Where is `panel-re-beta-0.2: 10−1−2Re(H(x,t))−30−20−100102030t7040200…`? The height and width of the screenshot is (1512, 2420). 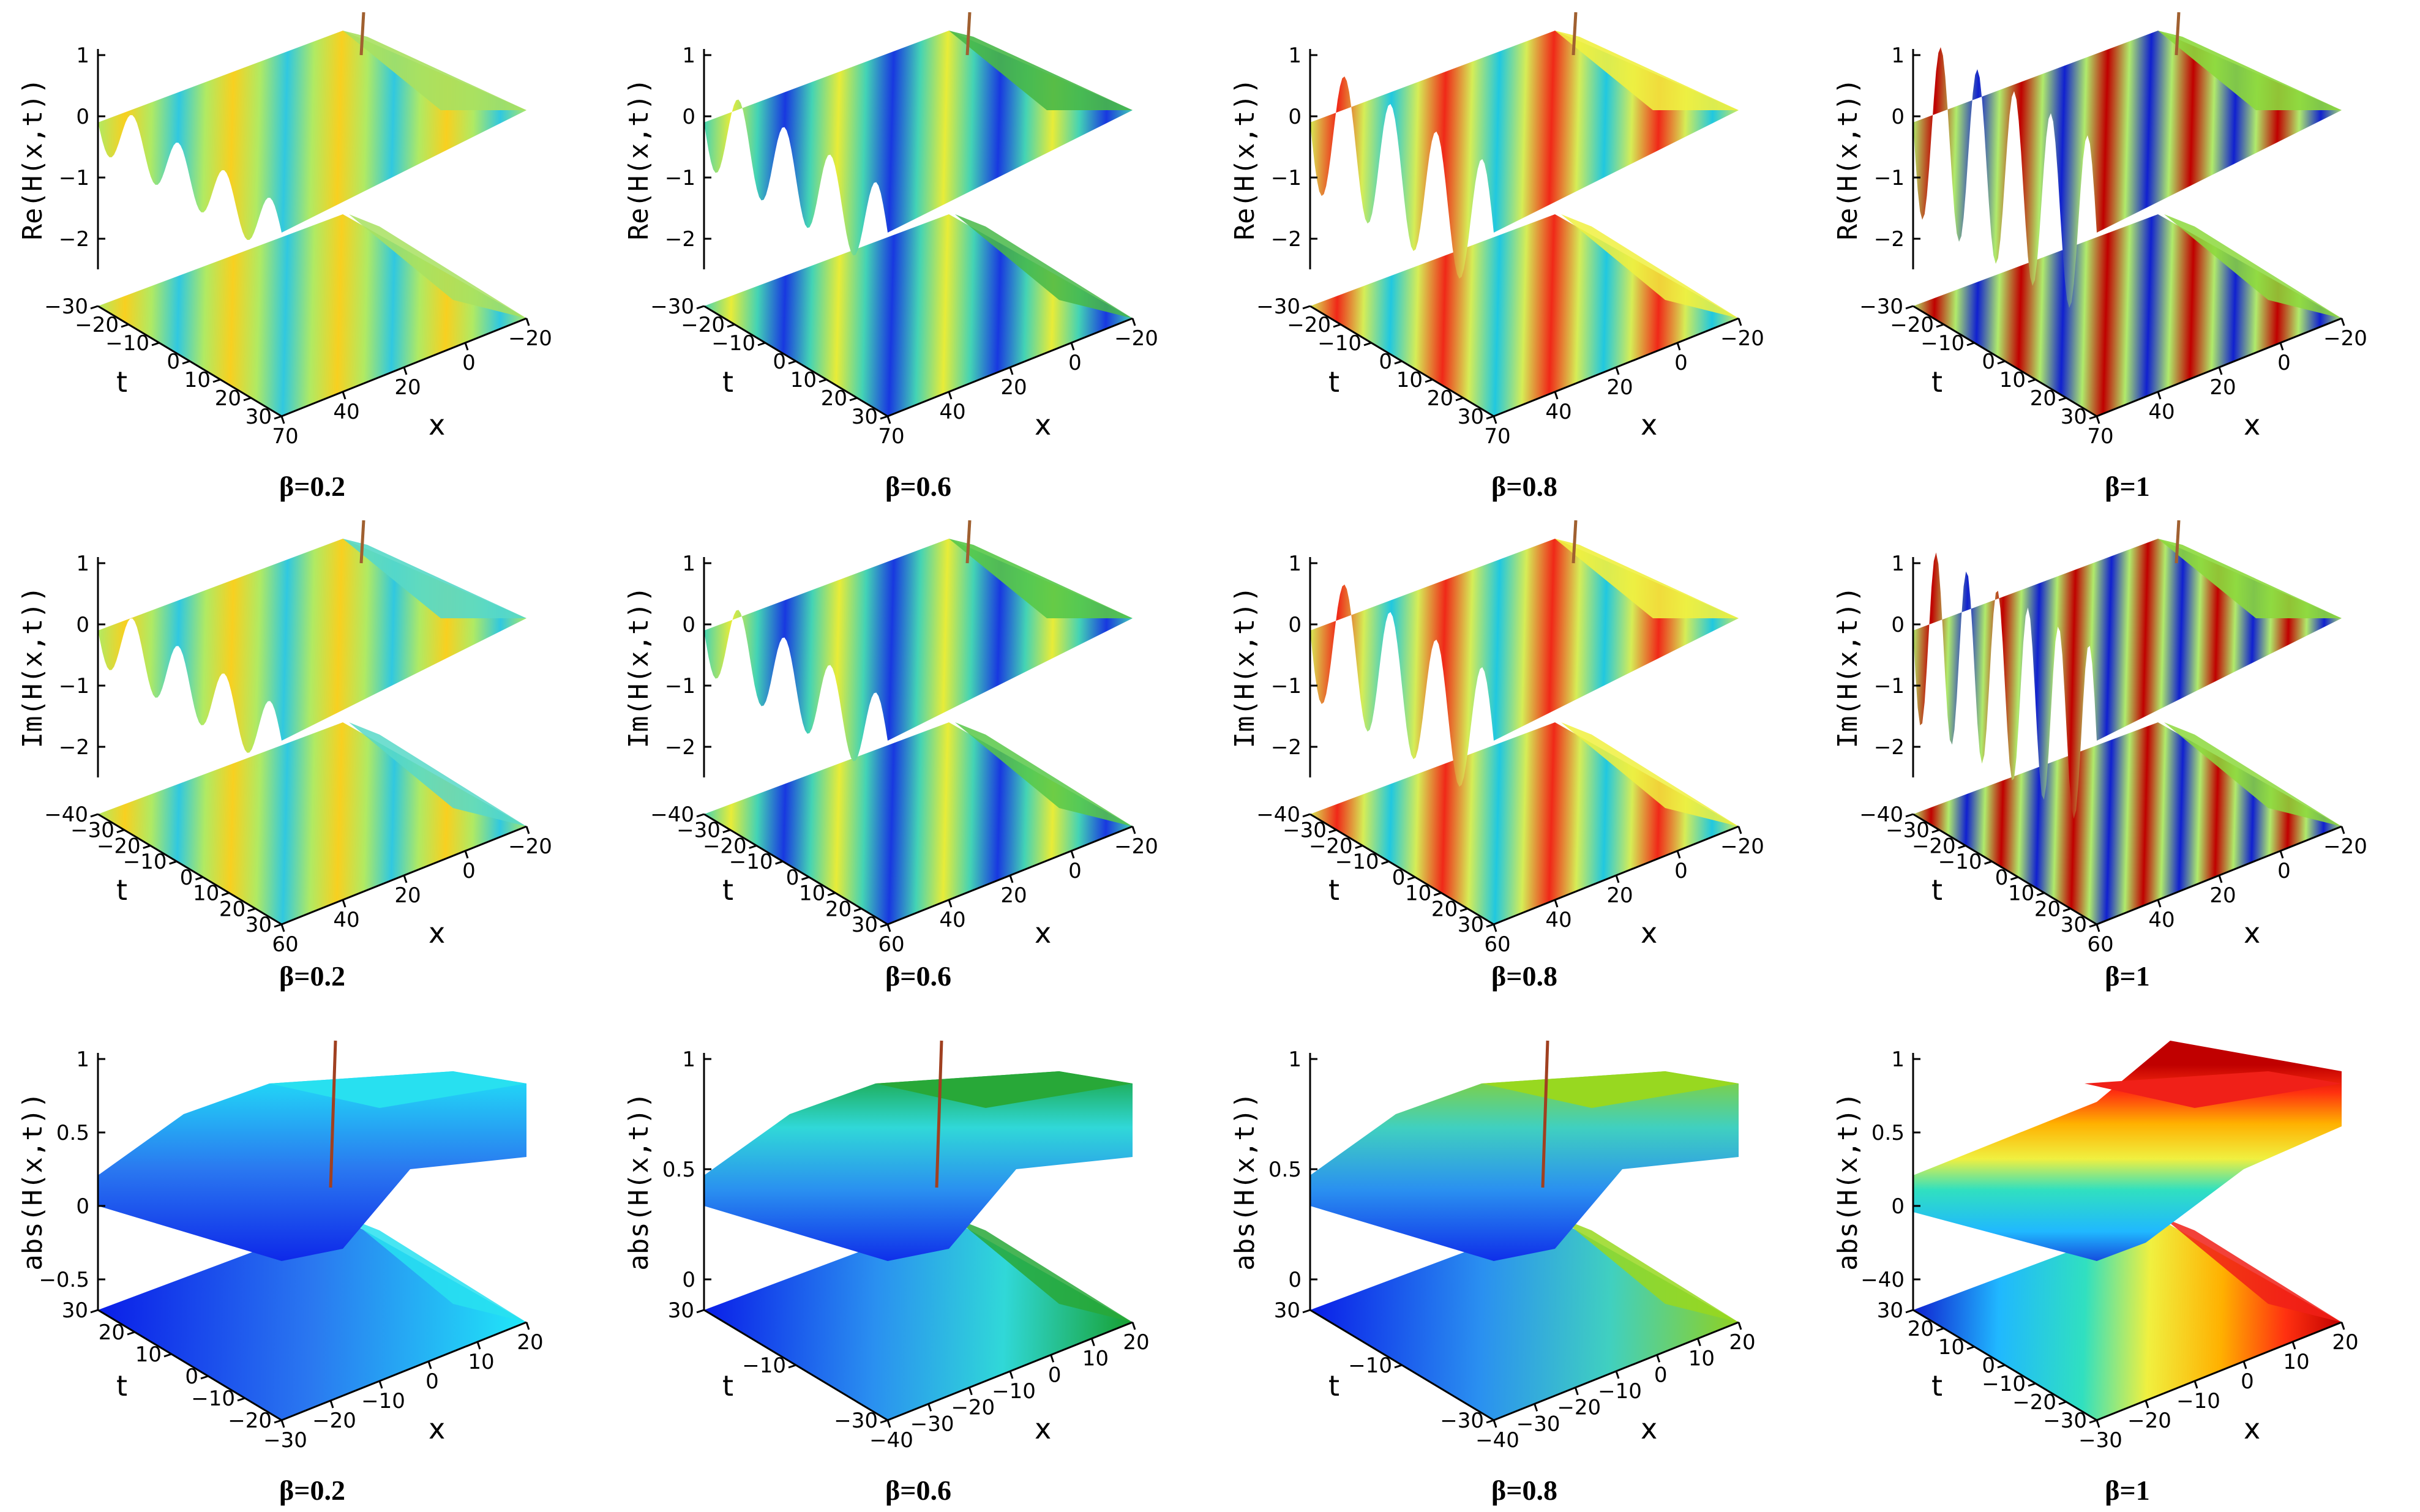
panel-re-beta-0.2: 10−1−2Re(H(x,t))−30−20−100102030t7040200… is located at coordinates (284, 257).